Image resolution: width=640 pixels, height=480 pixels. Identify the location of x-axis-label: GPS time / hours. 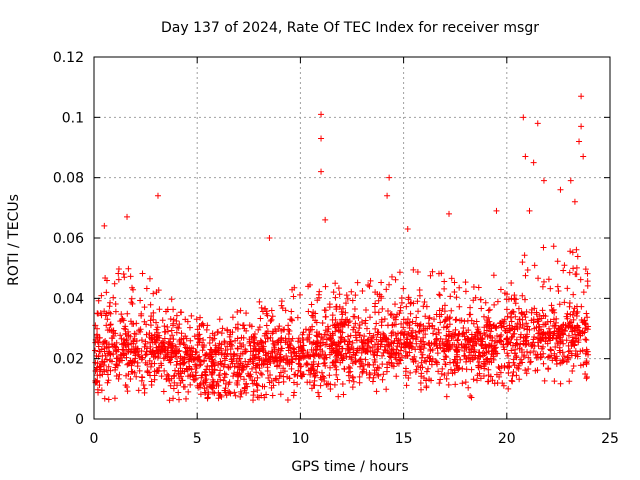
(349, 467).